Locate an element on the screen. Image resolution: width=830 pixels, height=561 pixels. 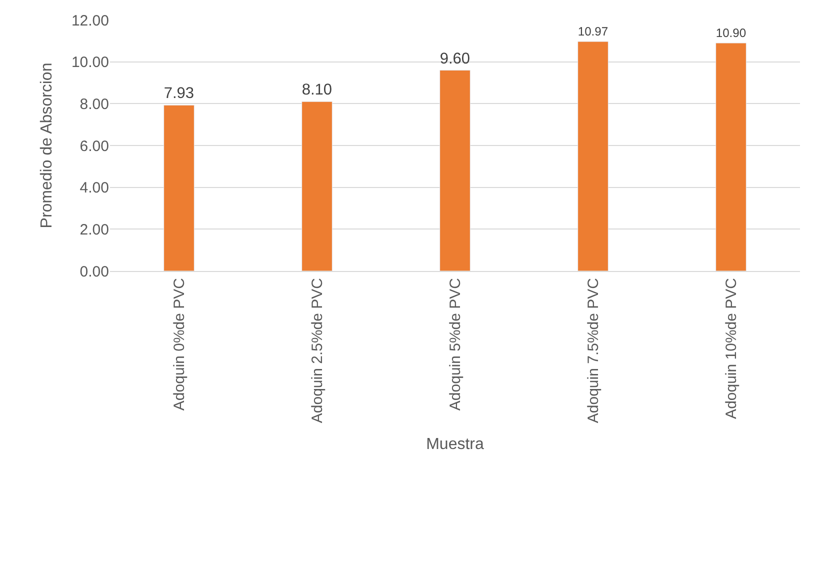
data-label: 10.97 is located at coordinates (593, 31).